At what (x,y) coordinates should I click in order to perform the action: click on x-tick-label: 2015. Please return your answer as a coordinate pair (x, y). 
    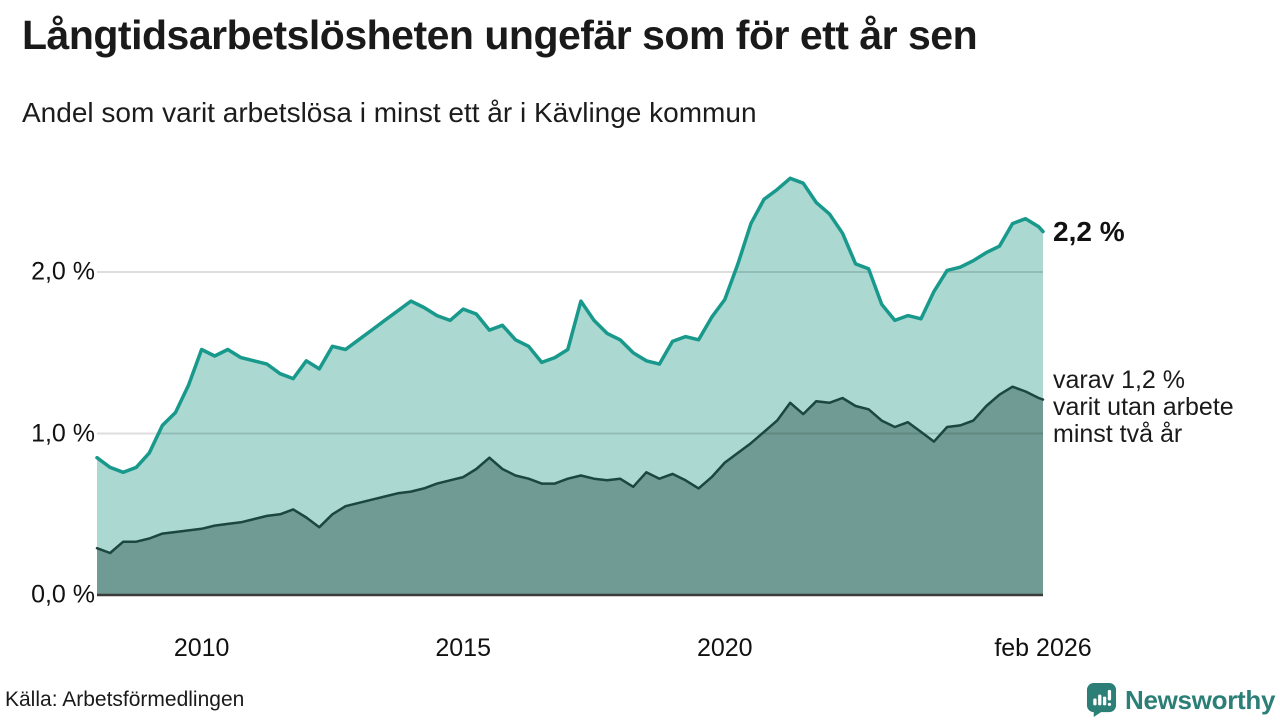
    Looking at the image, I should click on (463, 648).